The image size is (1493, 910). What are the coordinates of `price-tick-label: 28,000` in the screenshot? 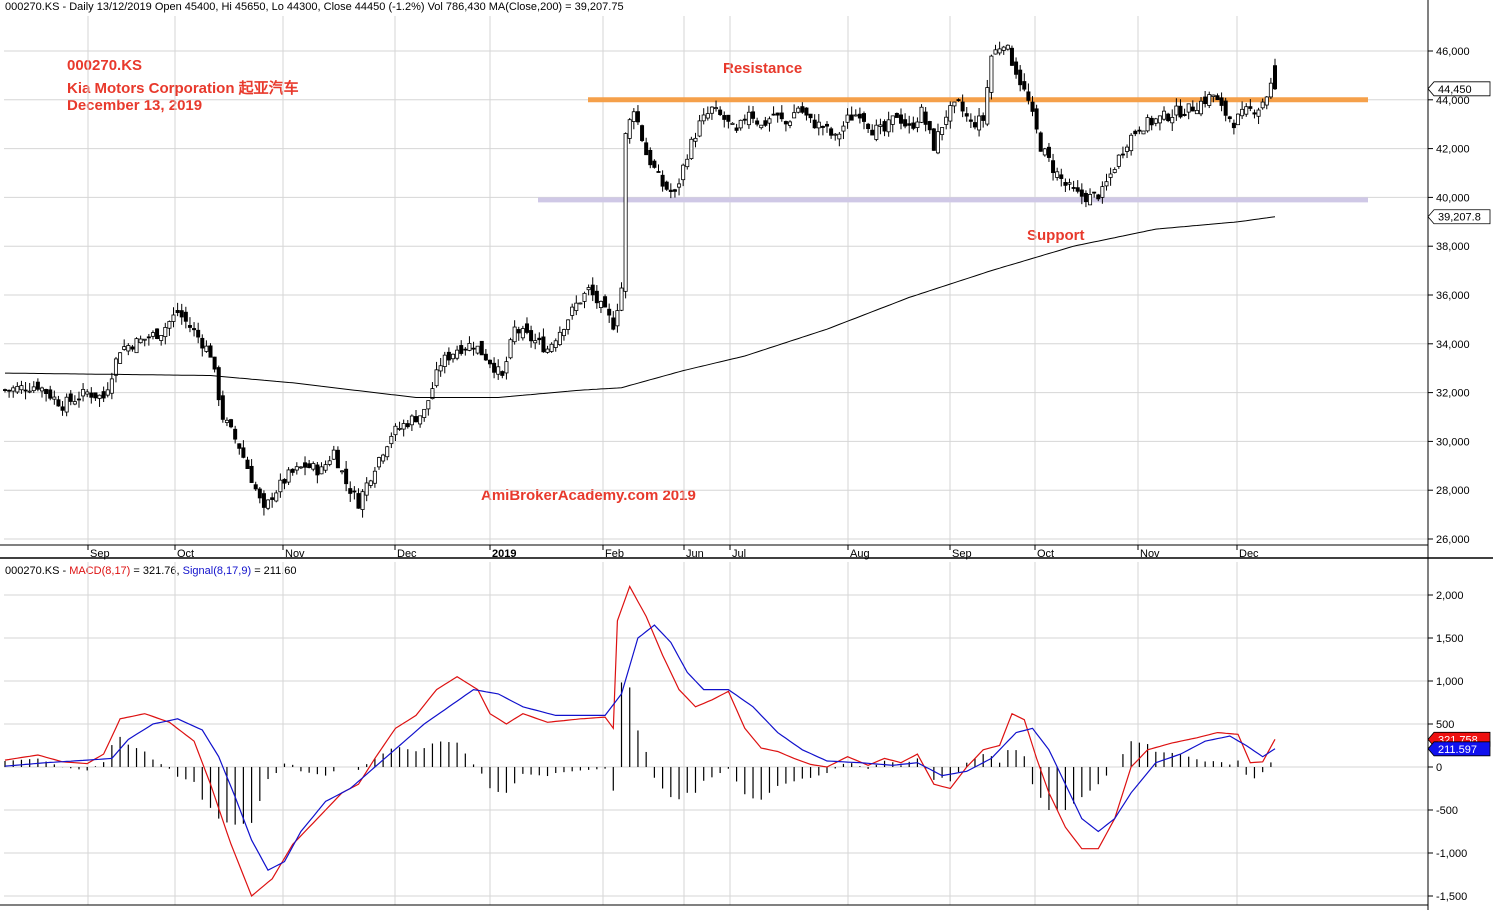 It's located at (1453, 491).